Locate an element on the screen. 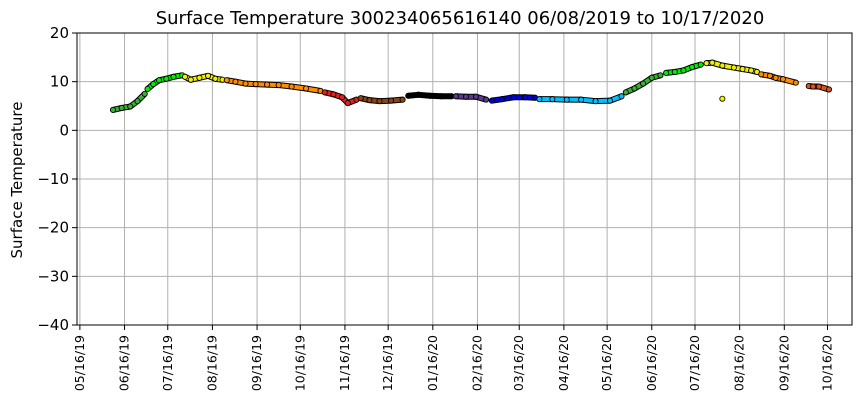 Image resolution: width=860 pixels, height=408 pixels. x-tick-label: 10/16/19 is located at coordinates (299, 363).